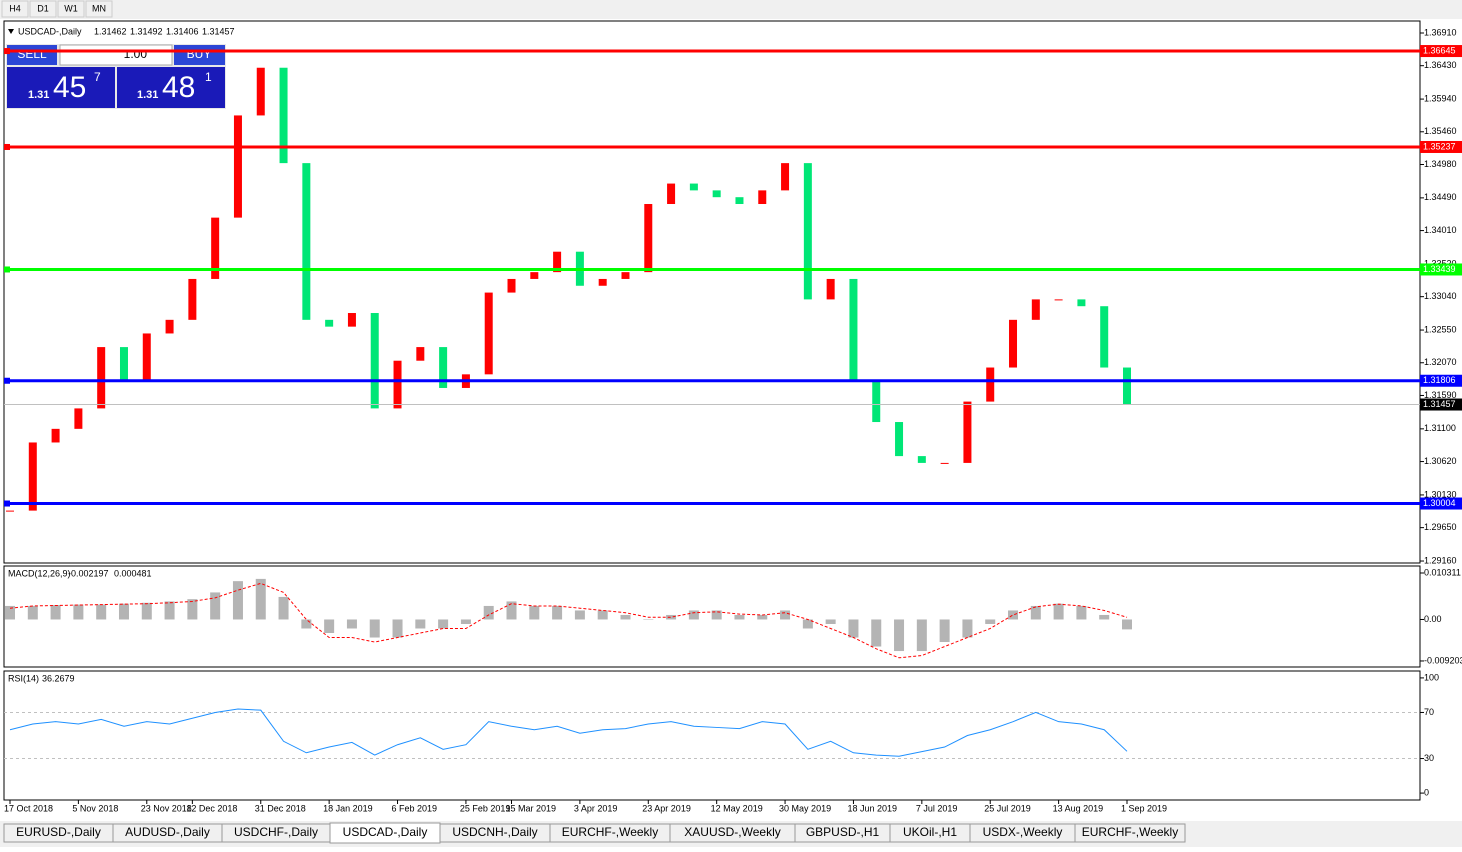 This screenshot has height=852, width=1462. What do you see at coordinates (32, 54) in the screenshot?
I see `sell-label: SELL` at bounding box center [32, 54].